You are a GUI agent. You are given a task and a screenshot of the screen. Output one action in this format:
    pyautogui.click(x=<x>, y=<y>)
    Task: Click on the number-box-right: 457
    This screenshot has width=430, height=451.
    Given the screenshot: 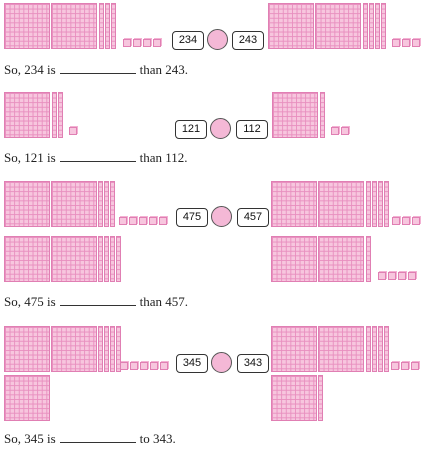 What is the action you would take?
    pyautogui.click(x=253, y=217)
    